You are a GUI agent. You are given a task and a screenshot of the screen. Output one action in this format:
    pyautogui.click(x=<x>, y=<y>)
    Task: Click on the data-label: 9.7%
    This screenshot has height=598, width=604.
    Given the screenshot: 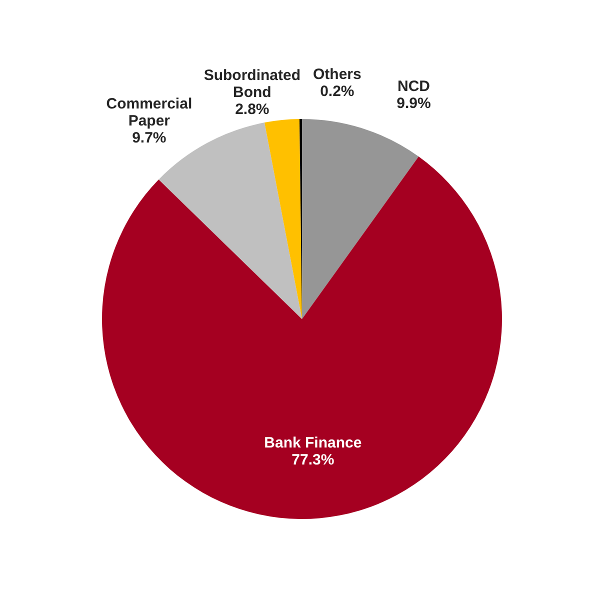 What is the action you would take?
    pyautogui.click(x=149, y=137)
    